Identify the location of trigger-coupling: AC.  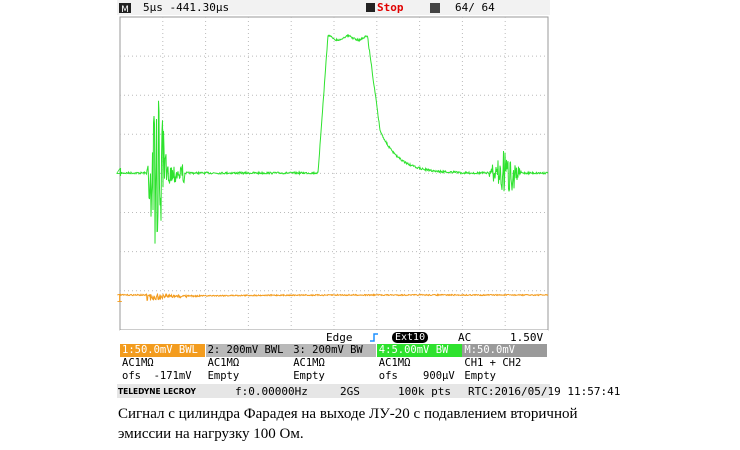
(465, 337).